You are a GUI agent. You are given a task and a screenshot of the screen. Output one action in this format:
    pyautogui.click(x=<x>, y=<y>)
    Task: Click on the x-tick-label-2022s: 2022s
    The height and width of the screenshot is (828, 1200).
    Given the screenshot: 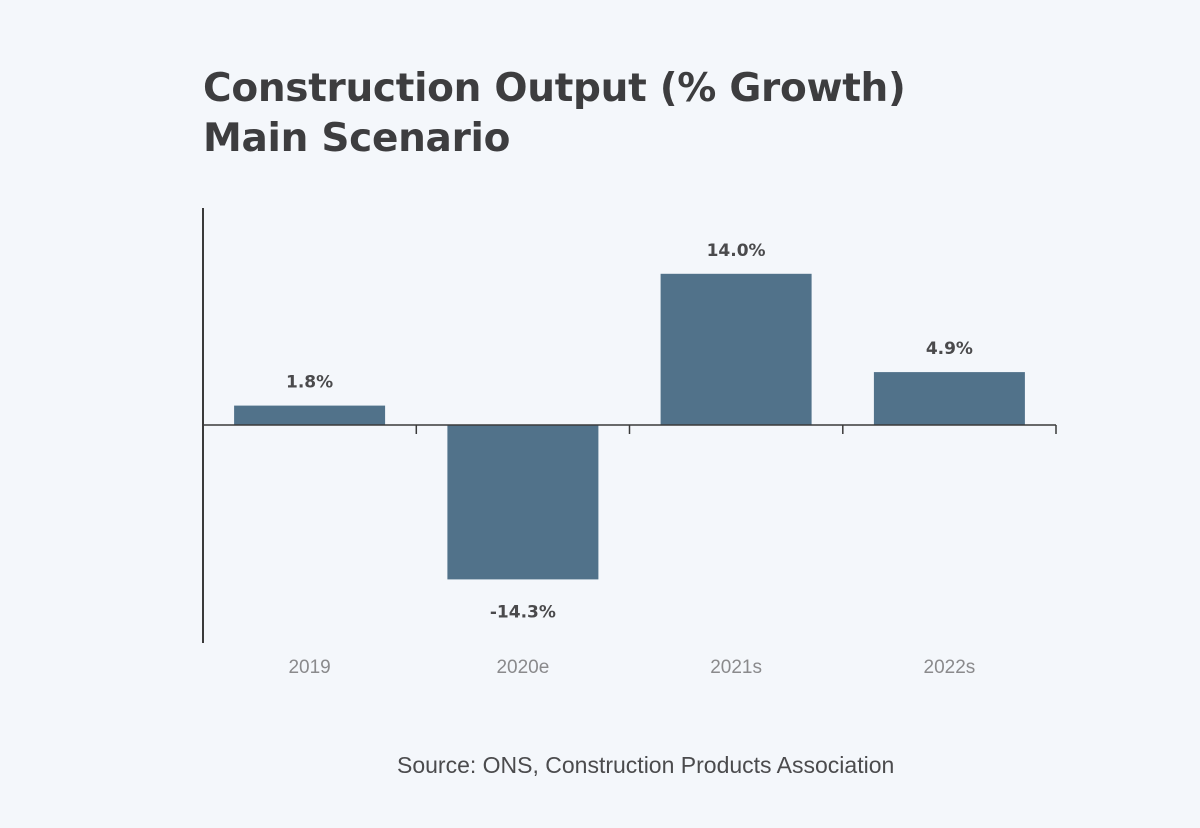 What is the action you would take?
    pyautogui.click(x=950, y=667)
    